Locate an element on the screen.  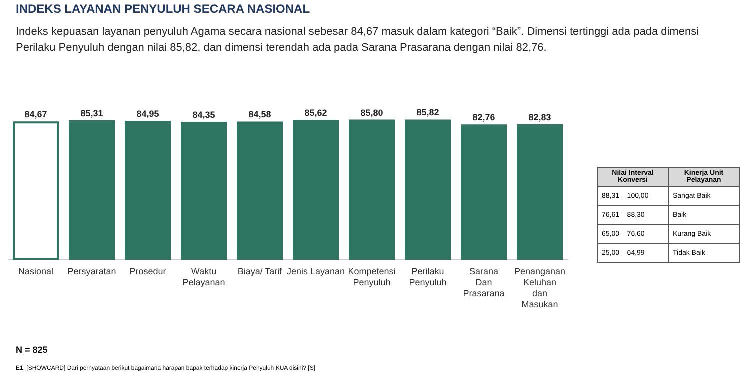
x-tick-label: Biaya/ Tarif is located at coordinates (260, 271).